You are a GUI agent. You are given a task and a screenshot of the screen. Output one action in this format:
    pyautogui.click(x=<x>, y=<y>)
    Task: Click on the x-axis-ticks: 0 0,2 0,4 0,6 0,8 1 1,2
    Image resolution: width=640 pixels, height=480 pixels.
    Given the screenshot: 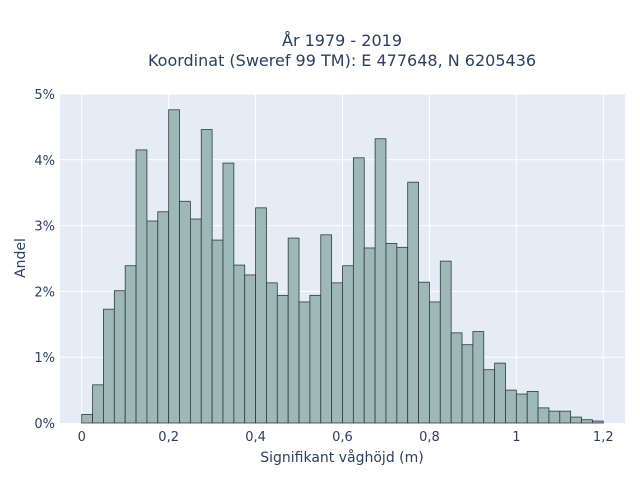 What is the action you would take?
    pyautogui.click(x=346, y=437)
    